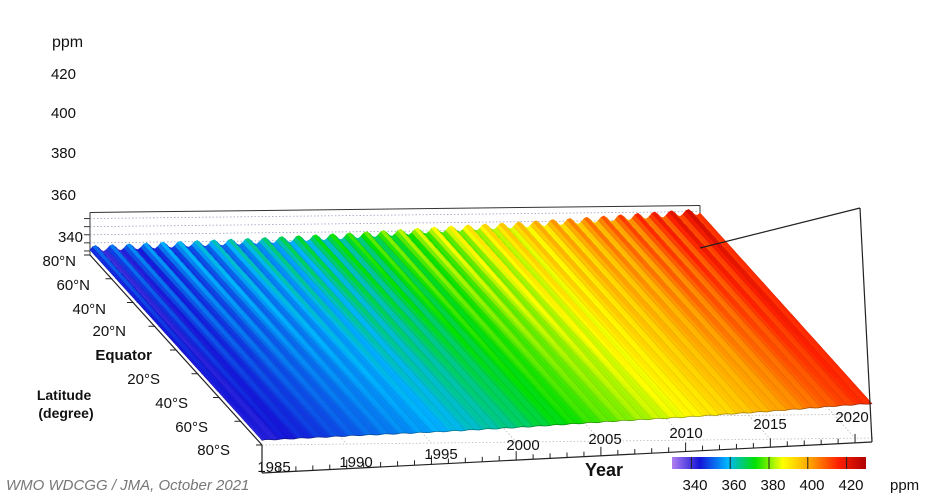 The height and width of the screenshot is (502, 931). What do you see at coordinates (395, 215) in the screenshot?
I see `z-gridline` at bounding box center [395, 215].